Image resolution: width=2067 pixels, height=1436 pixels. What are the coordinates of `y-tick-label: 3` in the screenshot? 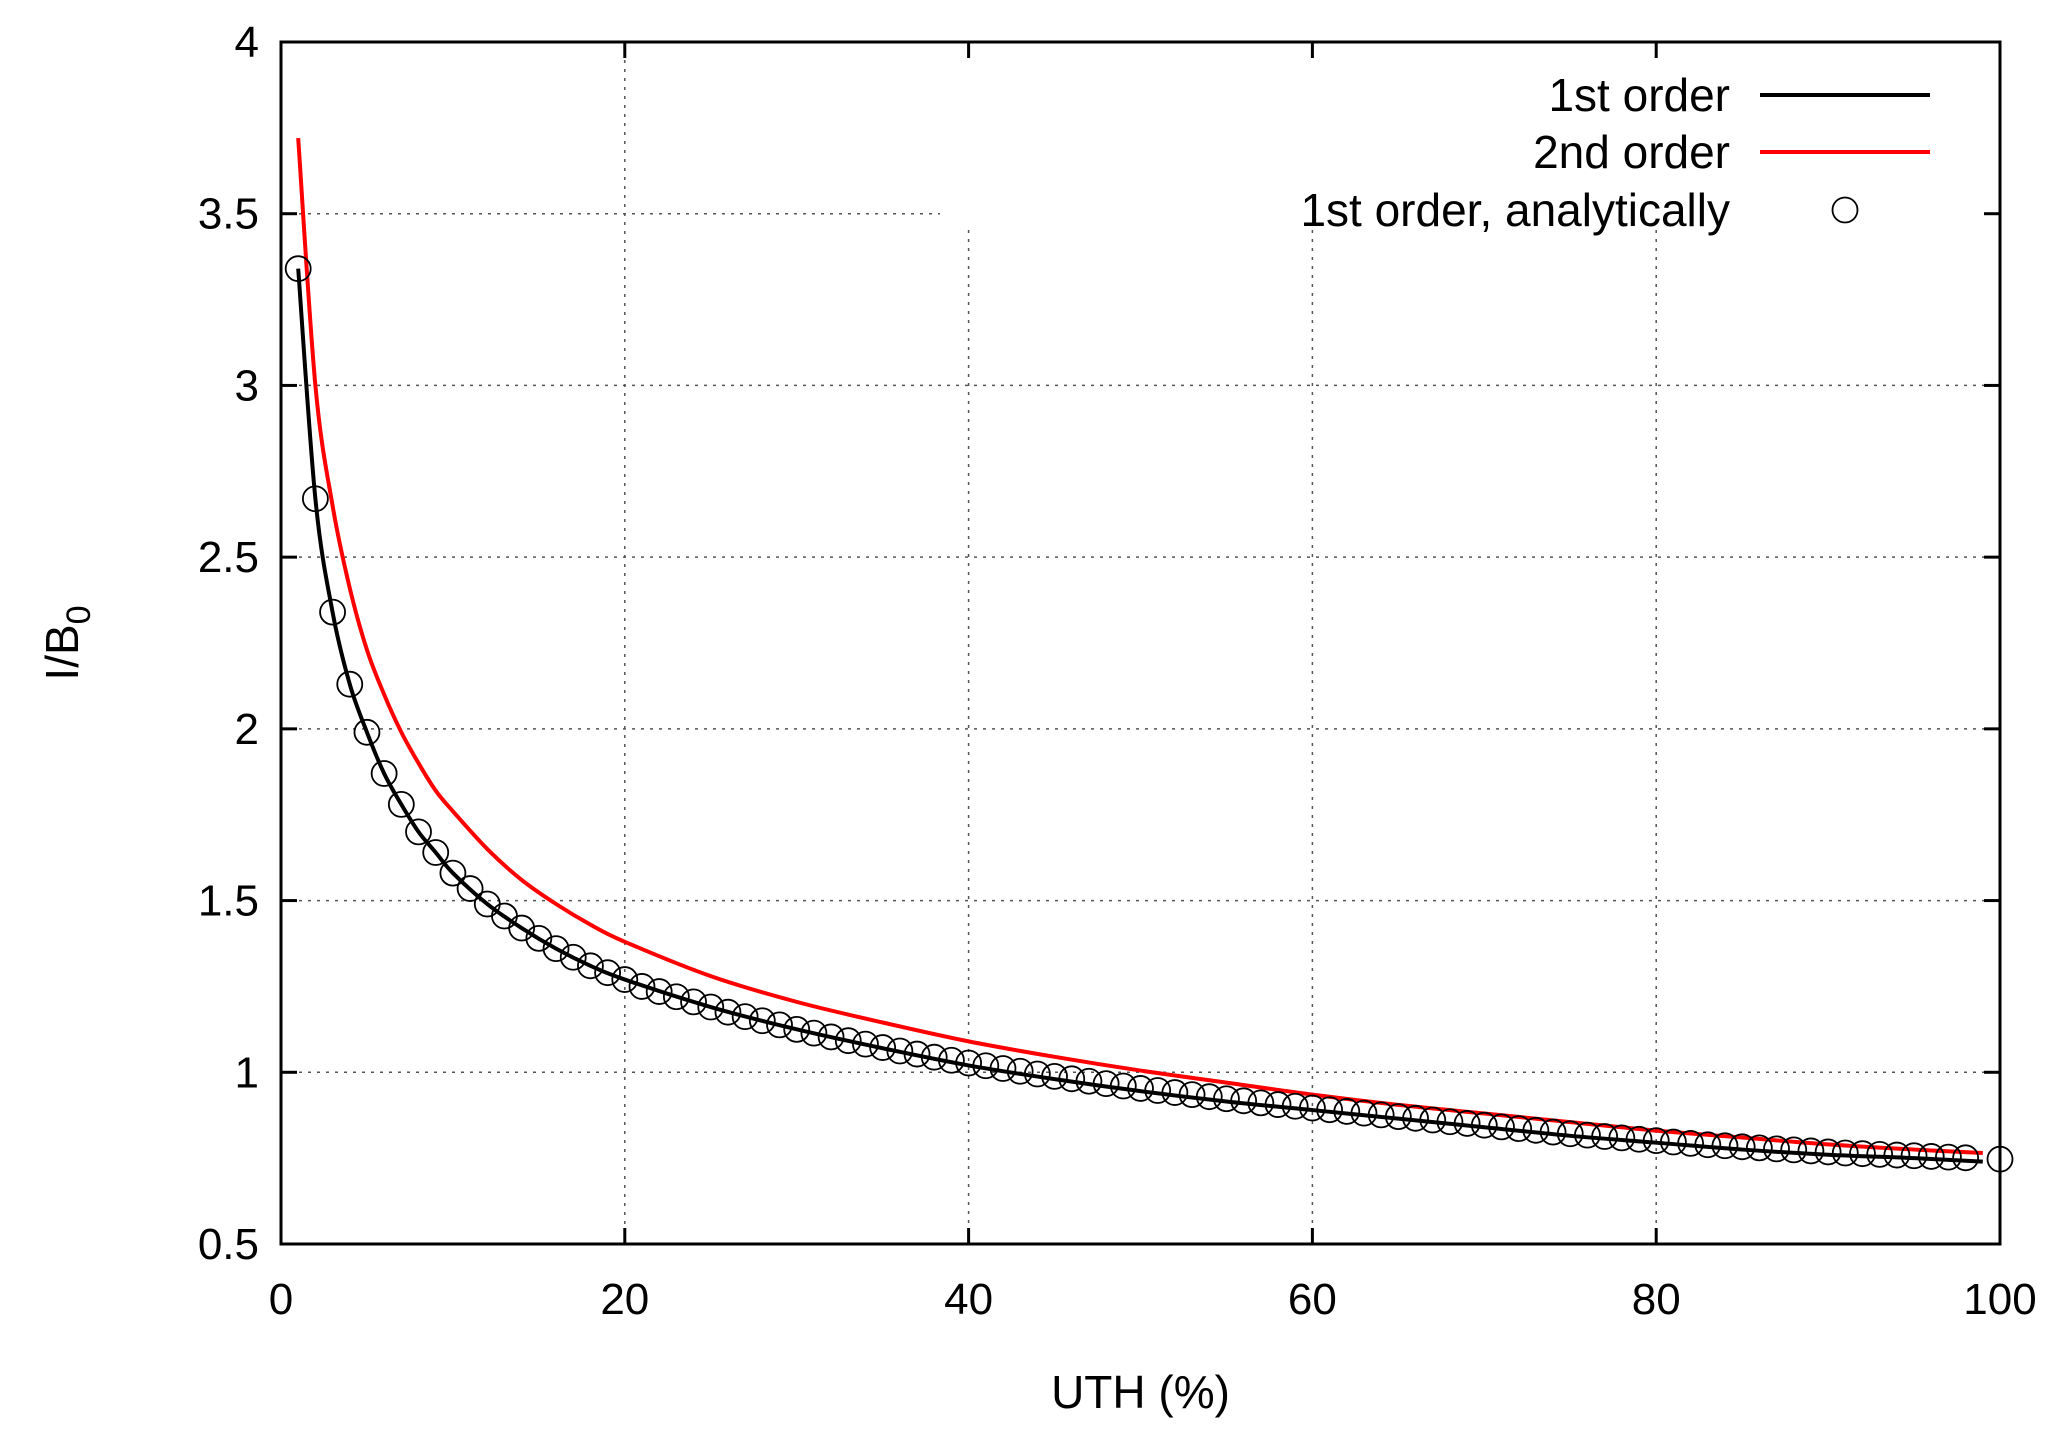 It's located at (247, 385).